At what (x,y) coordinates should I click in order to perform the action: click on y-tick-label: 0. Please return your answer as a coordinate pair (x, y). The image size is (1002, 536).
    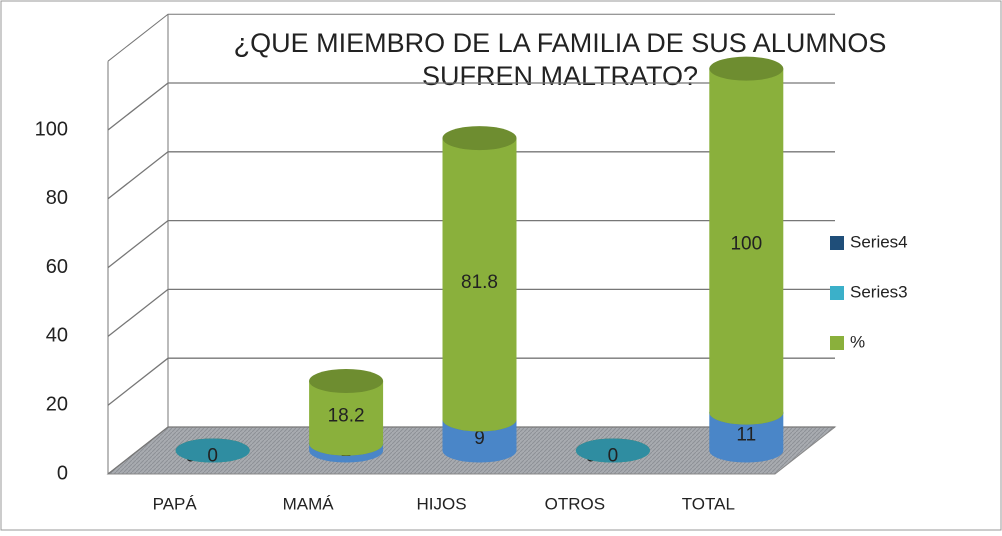
    Looking at the image, I should click on (62, 473).